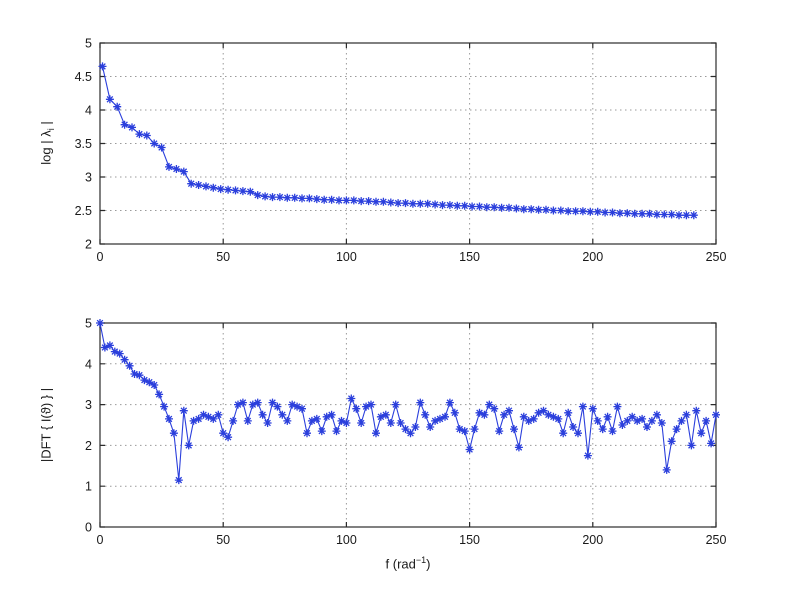  Describe the element at coordinates (88, 446) in the screenshot. I see `bottom-plot-y-tick-label: 2` at that location.